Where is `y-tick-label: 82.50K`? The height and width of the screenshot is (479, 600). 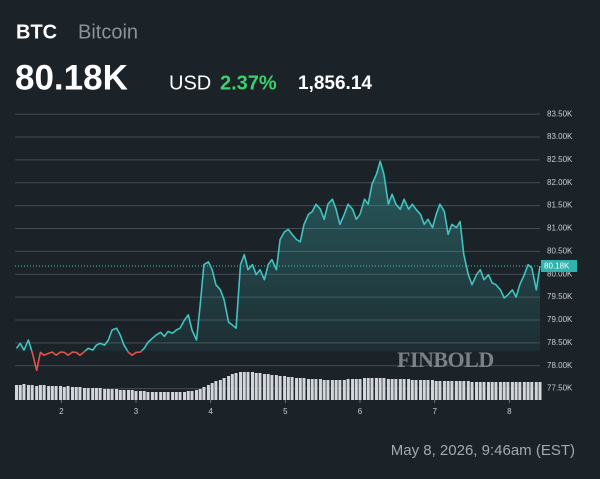 y-tick-label: 82.50K is located at coordinates (560, 159).